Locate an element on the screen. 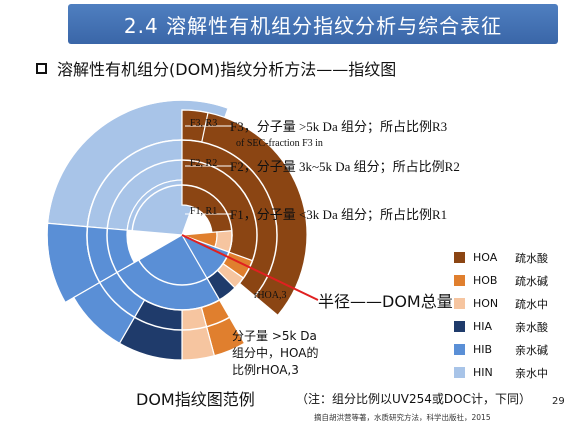 The width and height of the screenshot is (576, 432). legend-code: HIN is located at coordinates (483, 372).